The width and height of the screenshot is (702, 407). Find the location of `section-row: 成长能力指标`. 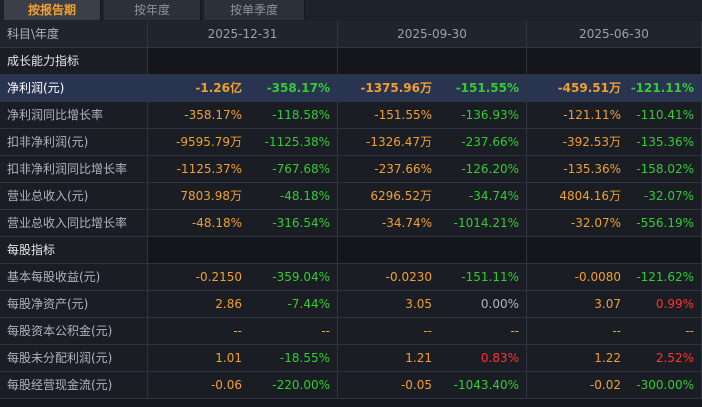

section-row: 成长能力指标 is located at coordinates (351, 61).